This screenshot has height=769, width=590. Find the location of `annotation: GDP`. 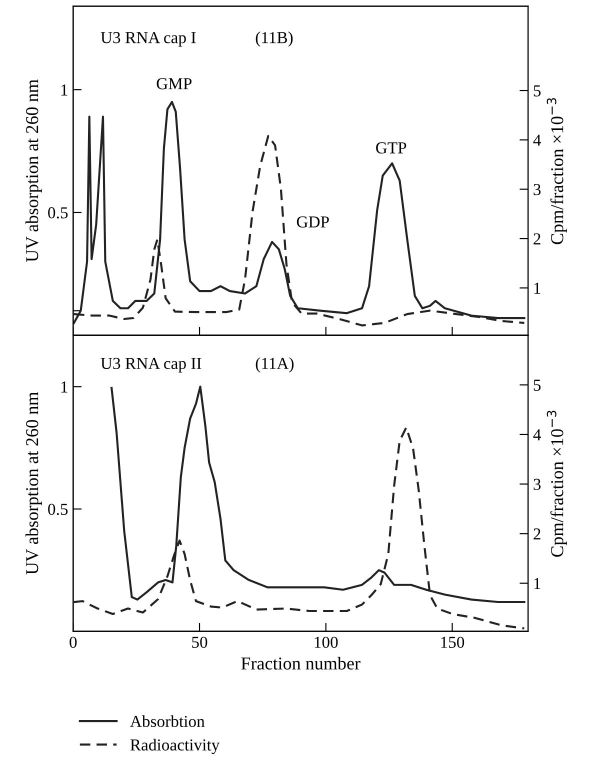

annotation: GDP is located at coordinates (312, 222).